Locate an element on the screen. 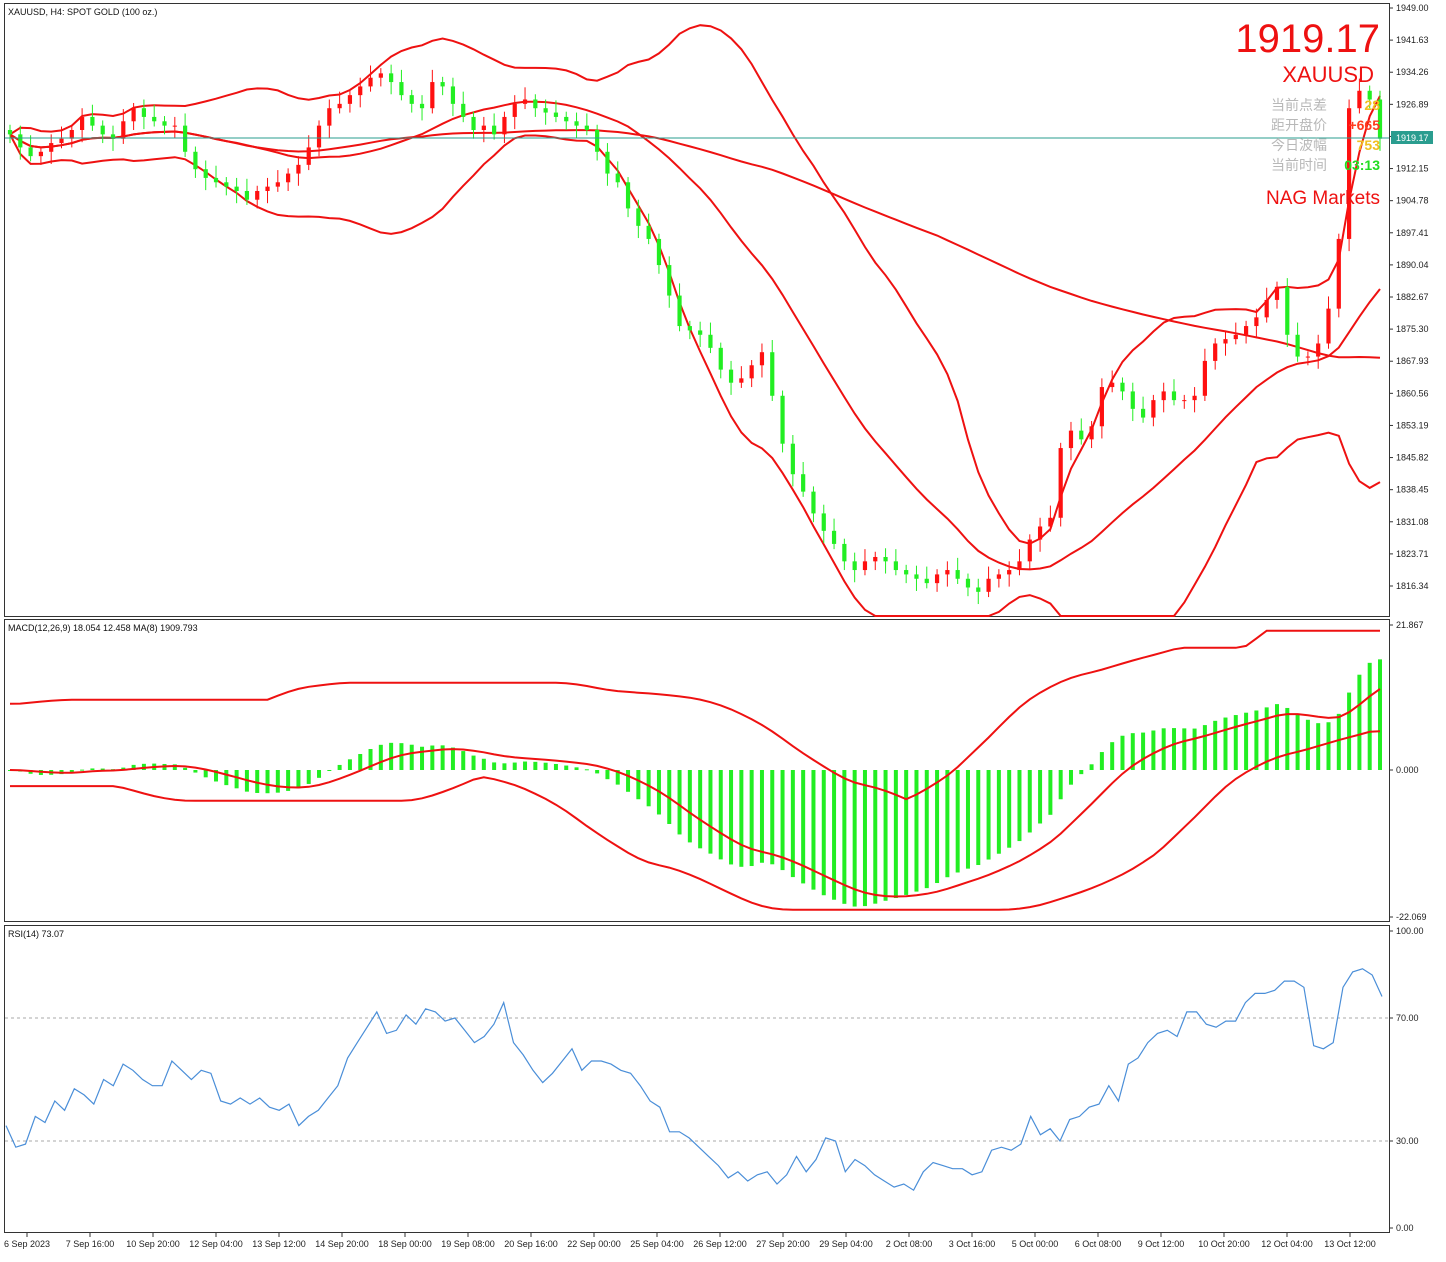 This screenshot has width=1446, height=1262. x-tick-label: 6 Sep 2023 is located at coordinates (27, 1244).